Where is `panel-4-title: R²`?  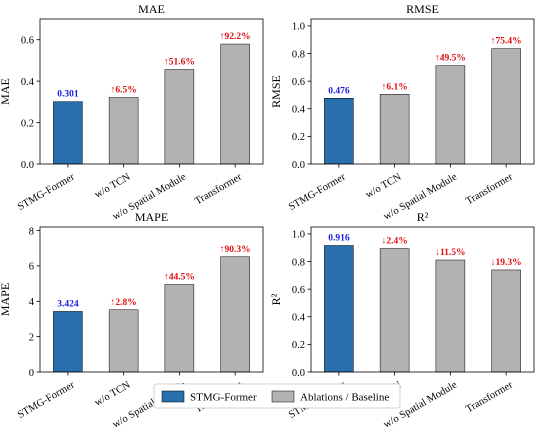 panel-4-title: R² is located at coordinates (423, 217).